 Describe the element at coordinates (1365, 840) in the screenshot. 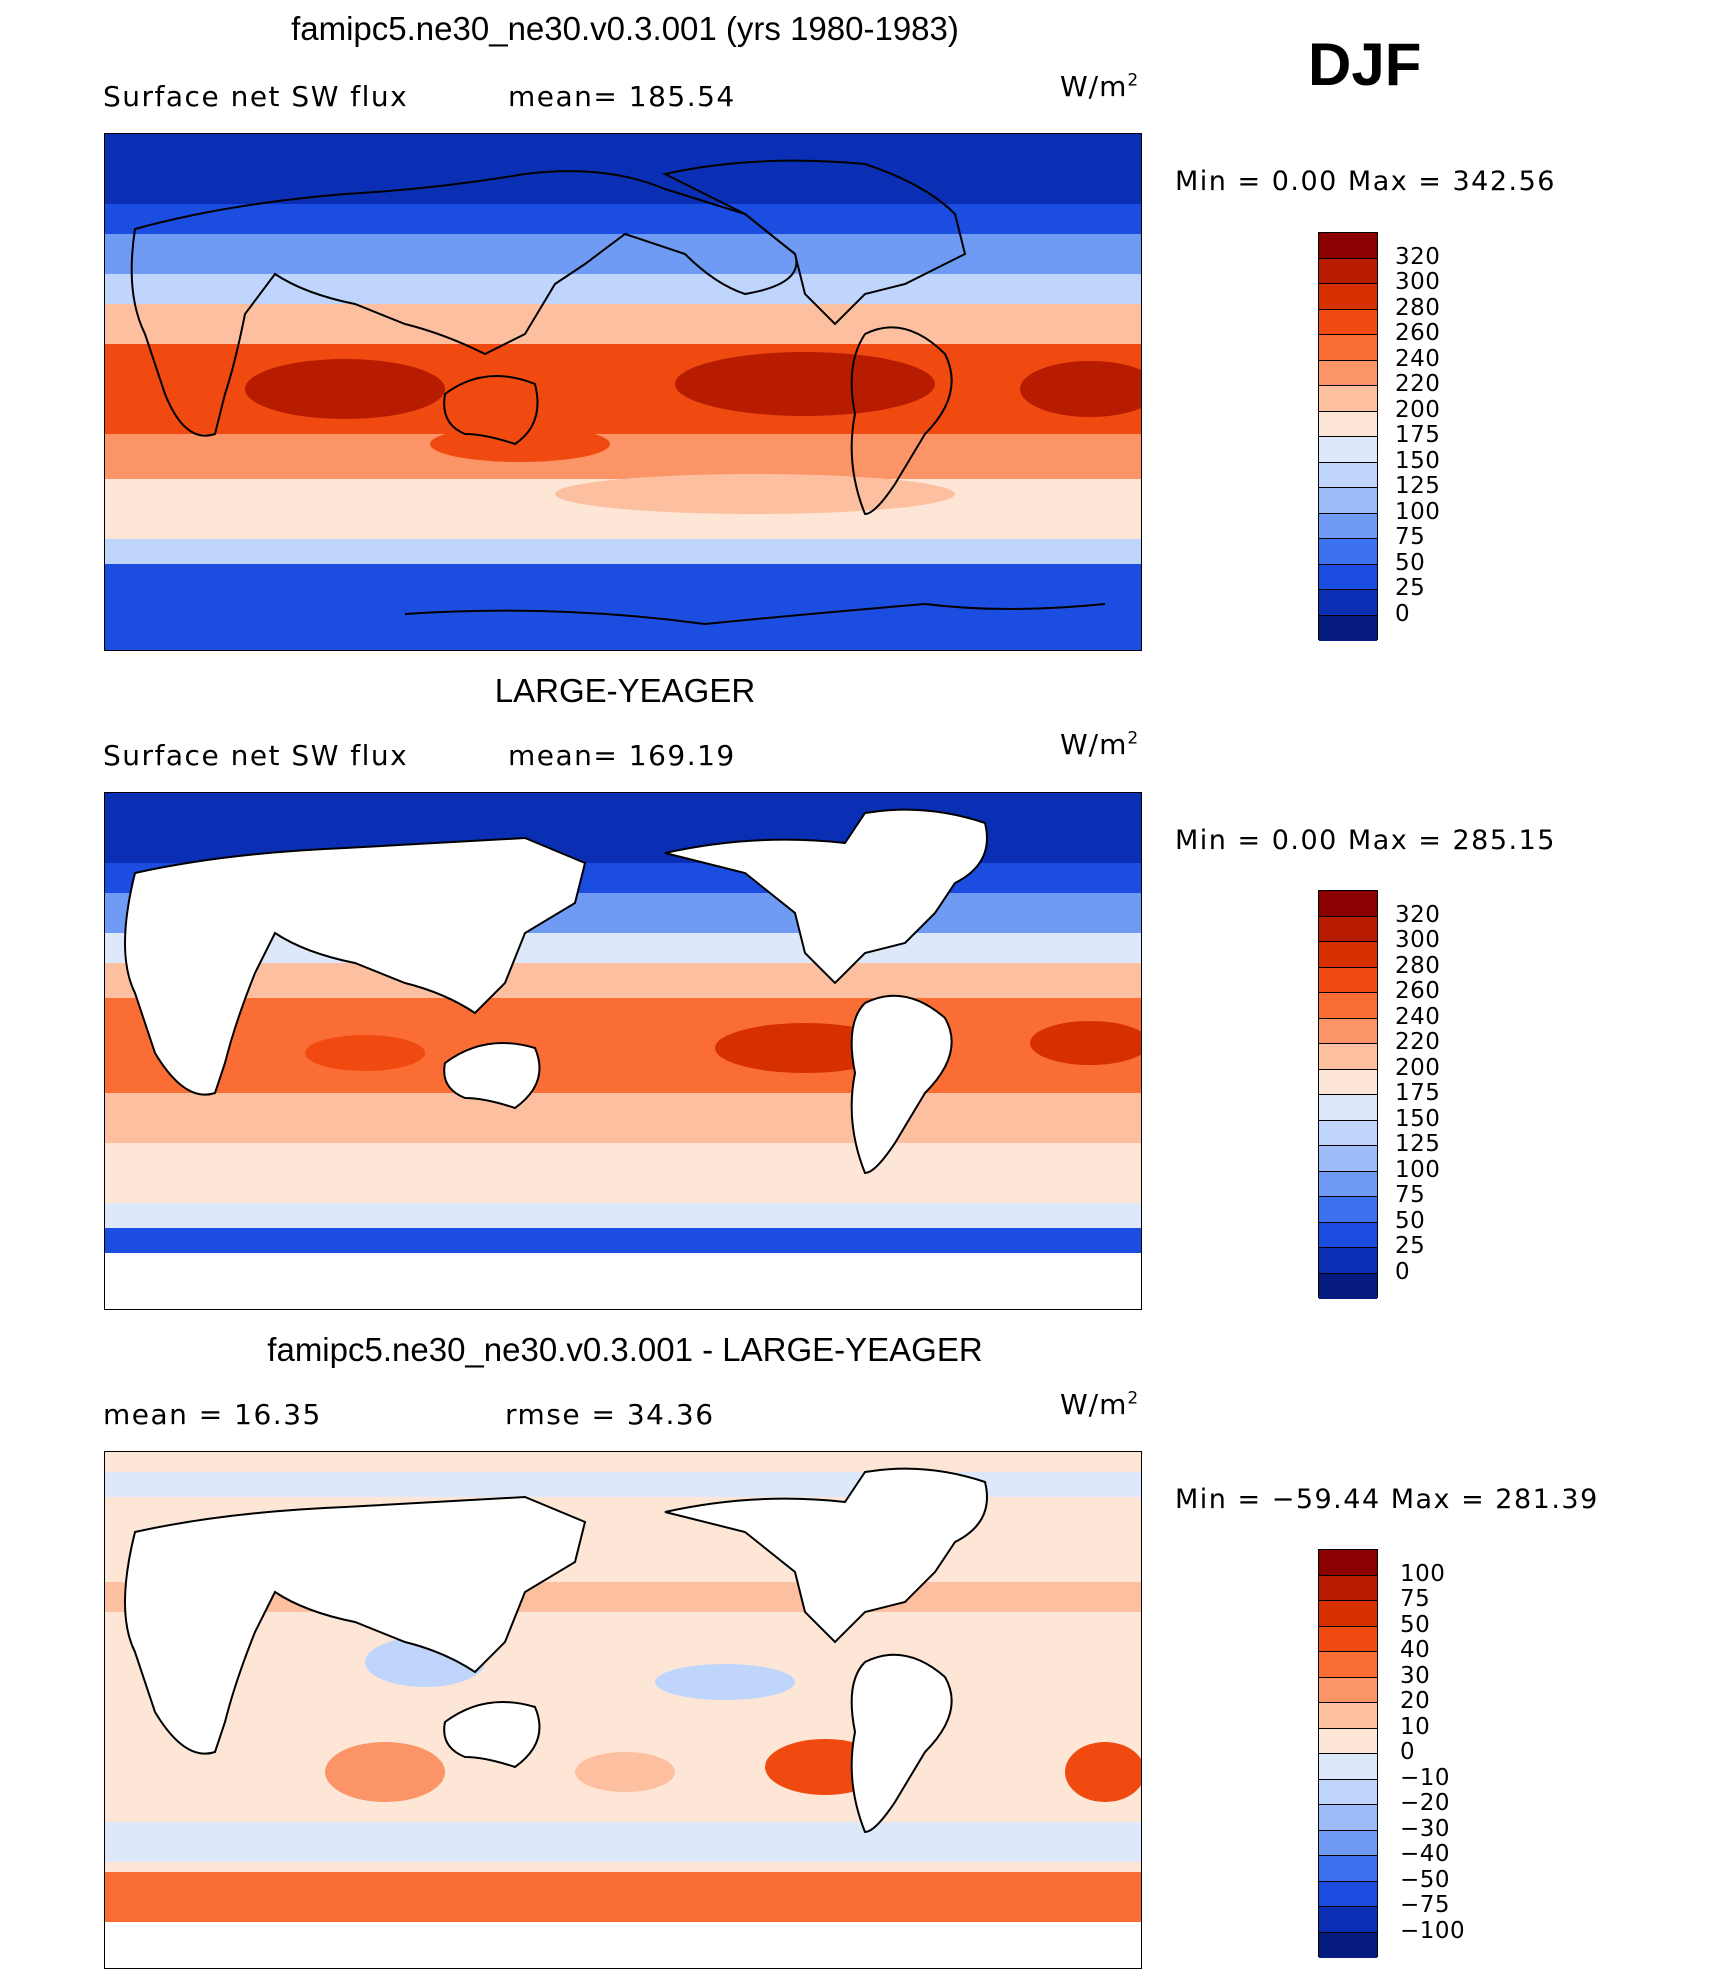

I see `panel2-minmax: Min = 0.00 Max = 285.15` at that location.